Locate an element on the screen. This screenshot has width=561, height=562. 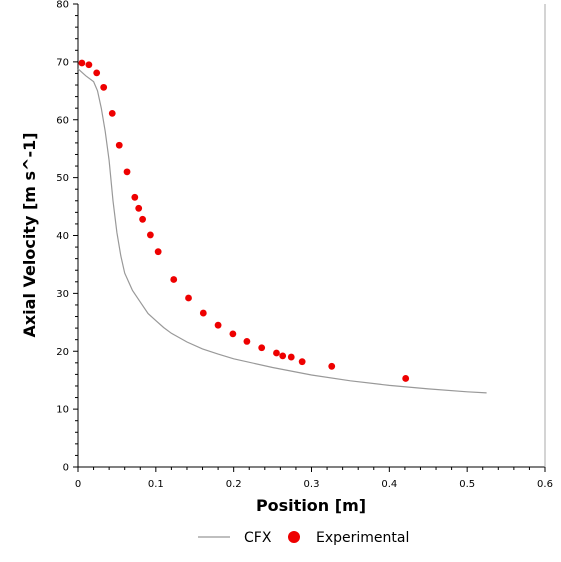
x-tick-label: 0 is located at coordinates (78, 484).